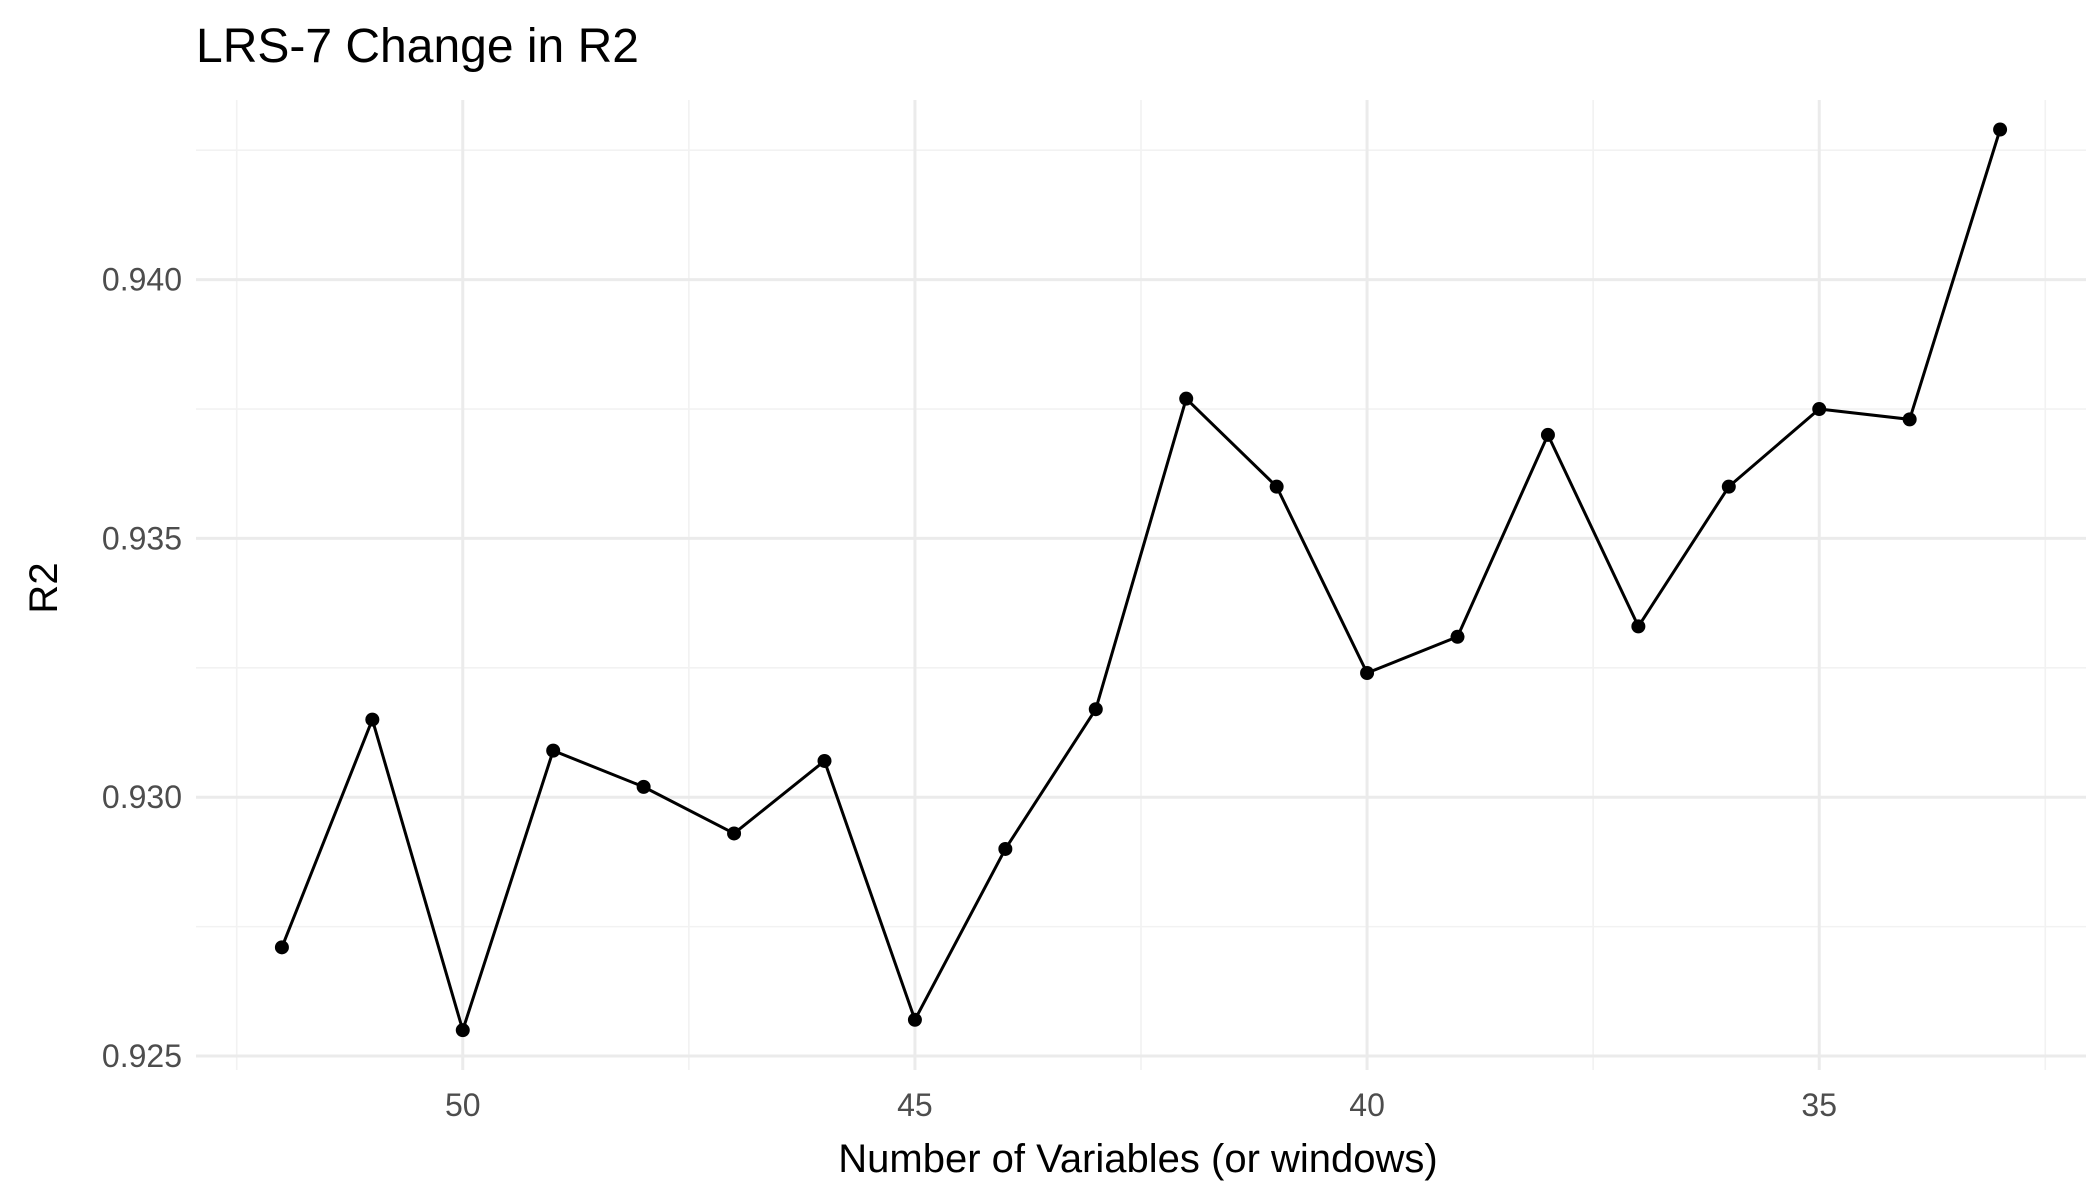 Image resolution: width=2100 pixels, height=1200 pixels. What do you see at coordinates (1819, 1105) in the screenshot?
I see `x-tick-label: 35` at bounding box center [1819, 1105].